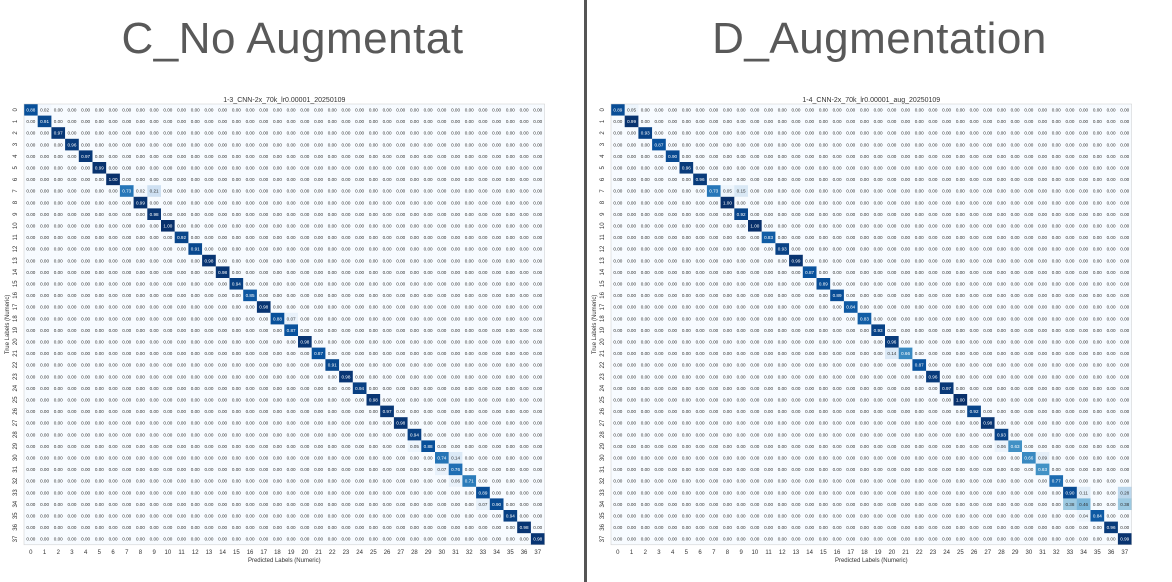  What do you see at coordinates (891, 353) in the screenshot?
I see `cell-value-label: 0.14` at bounding box center [891, 353].